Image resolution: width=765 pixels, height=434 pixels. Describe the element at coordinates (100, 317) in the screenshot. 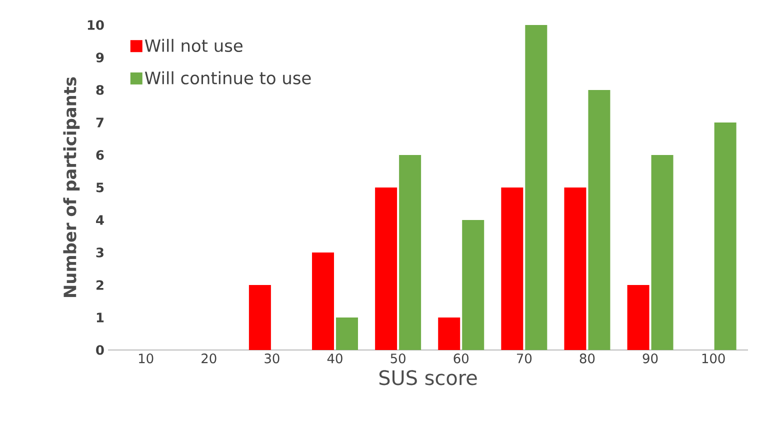

I see `y-tick-label: 1` at that location.